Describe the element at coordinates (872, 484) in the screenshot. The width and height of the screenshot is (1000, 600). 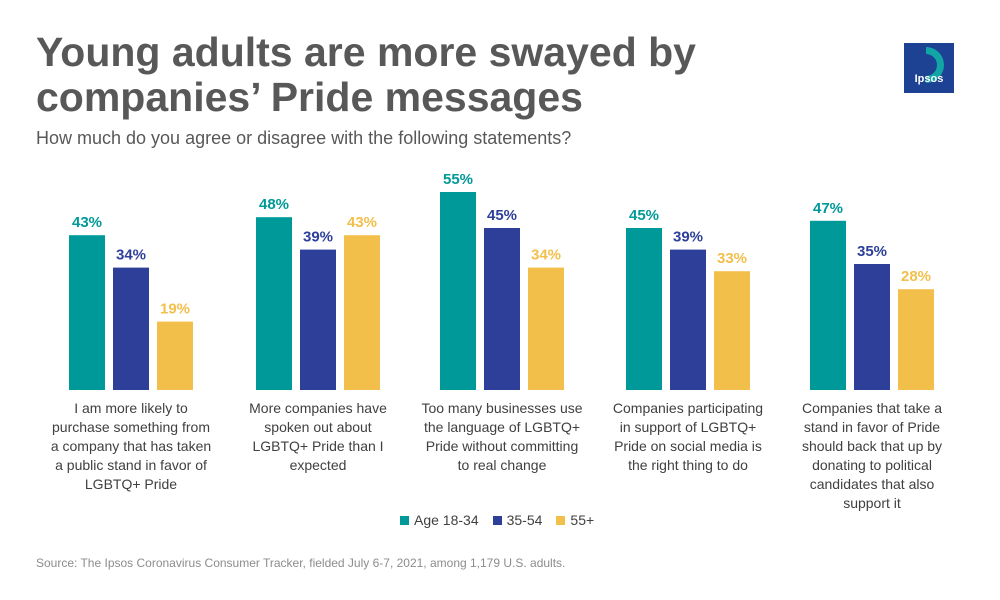
I see `category-label-line: candidates that also` at that location.